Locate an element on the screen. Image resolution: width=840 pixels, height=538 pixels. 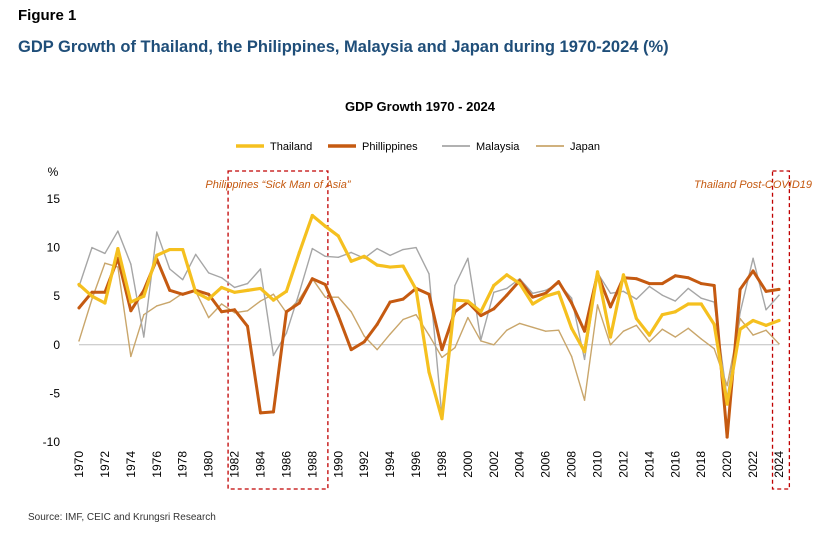
x-tick-label: 1982 is located at coordinates (235, 464).